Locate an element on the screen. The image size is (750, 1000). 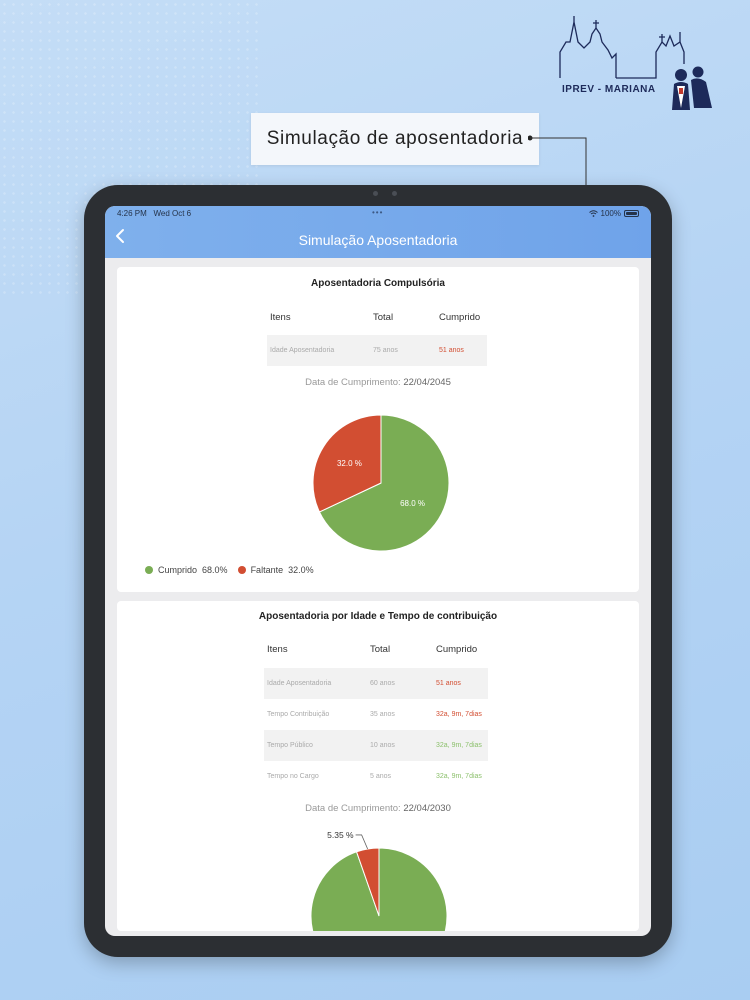
pie-label-faltante: 5.35 % is located at coordinates (340, 835).